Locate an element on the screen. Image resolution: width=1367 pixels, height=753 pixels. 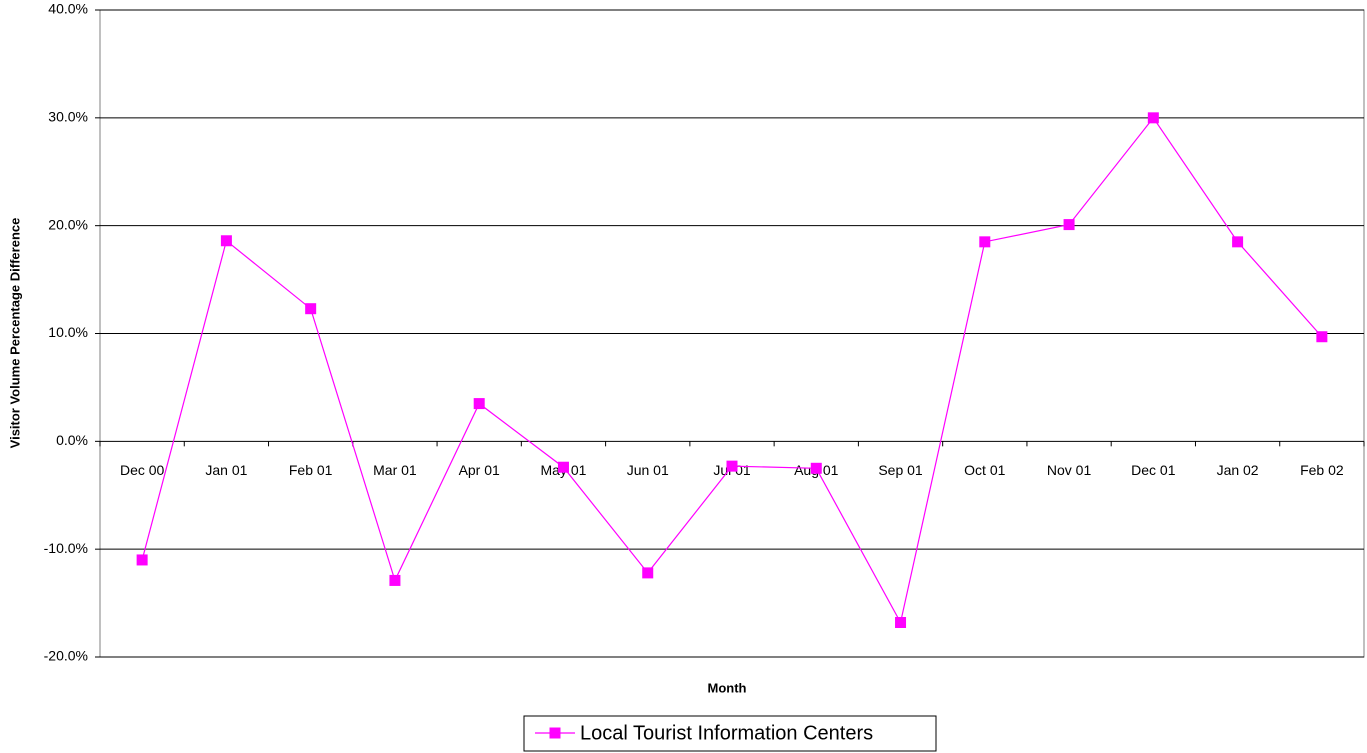
y-tick-label: 30.0% is located at coordinates (68, 117).